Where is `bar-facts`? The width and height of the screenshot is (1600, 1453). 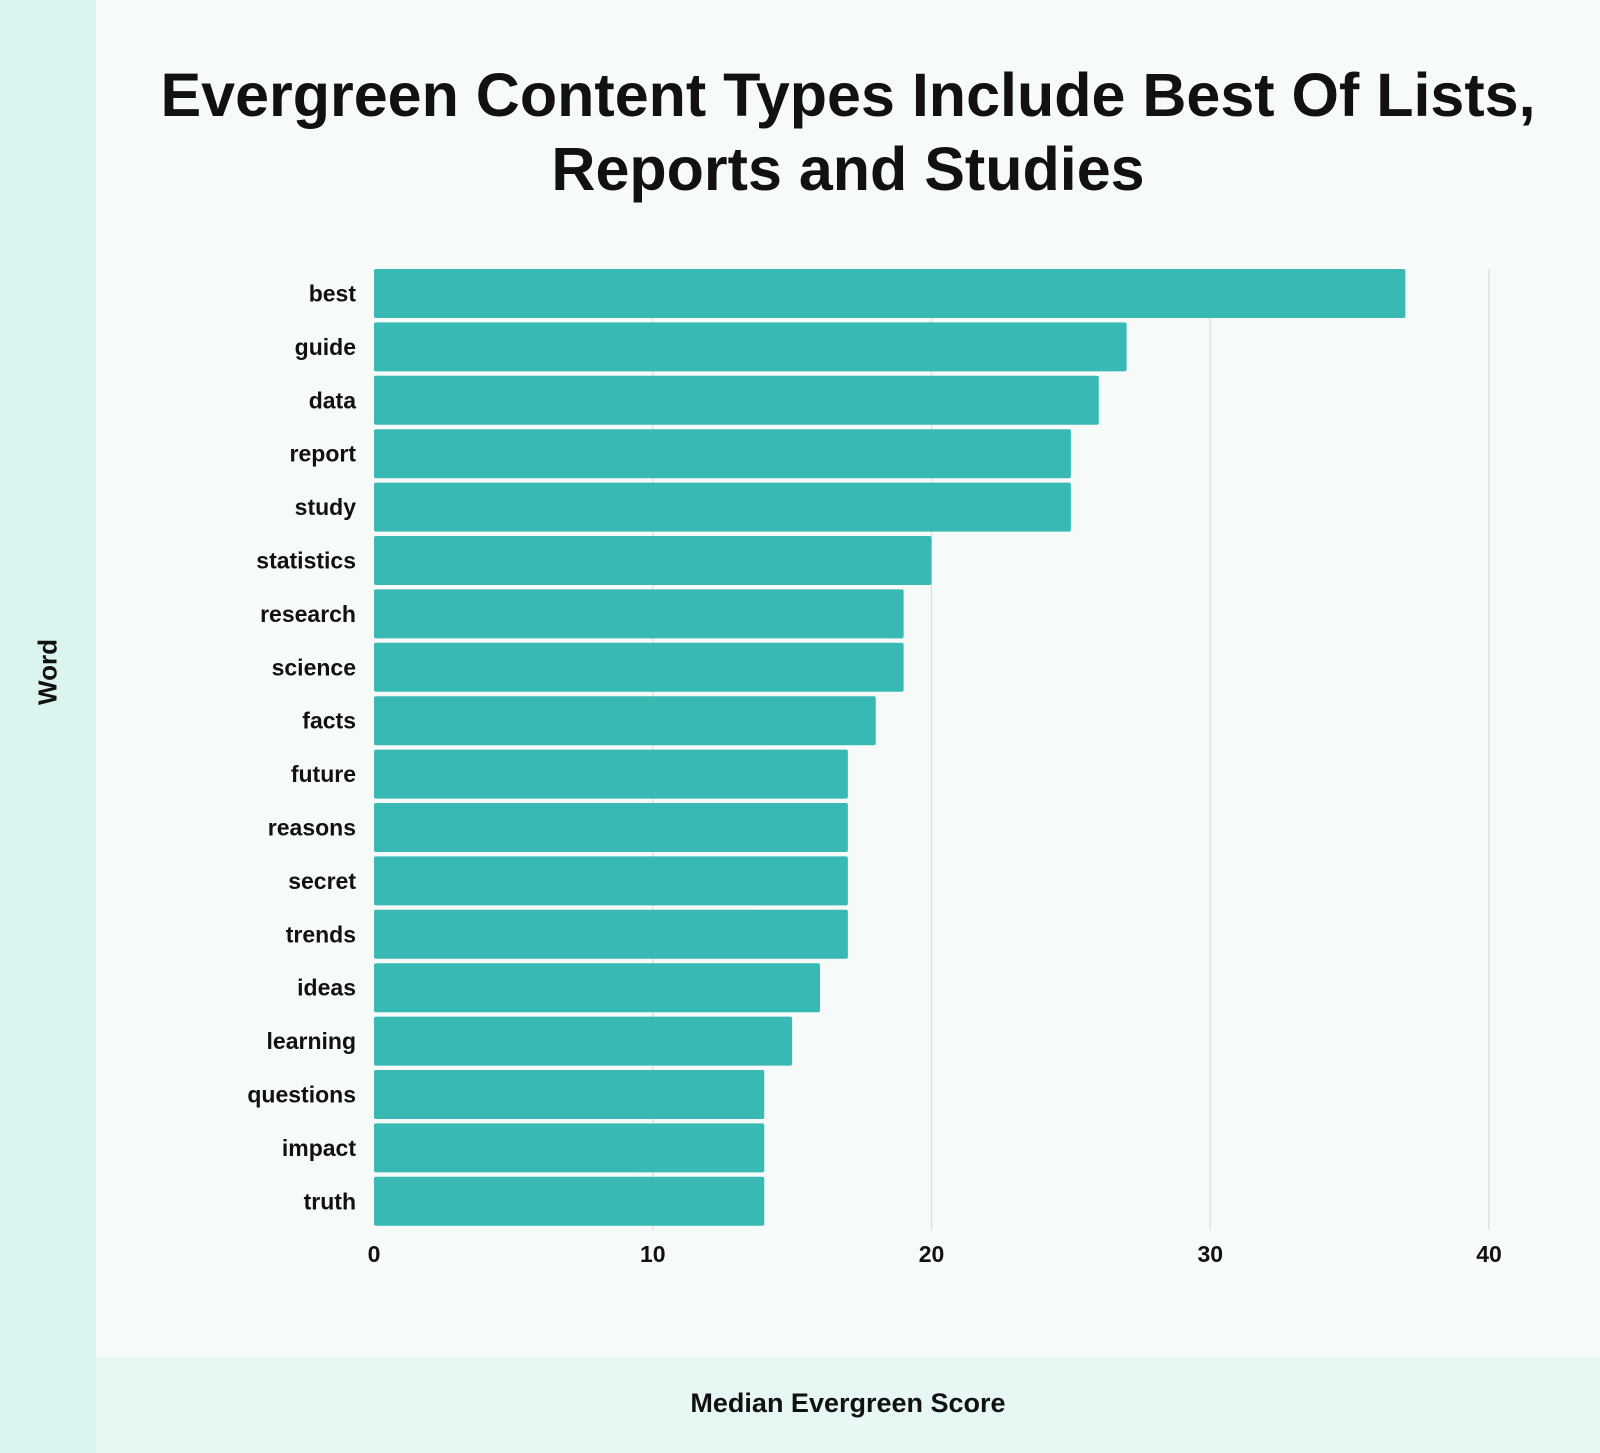 bar-facts is located at coordinates (625, 721).